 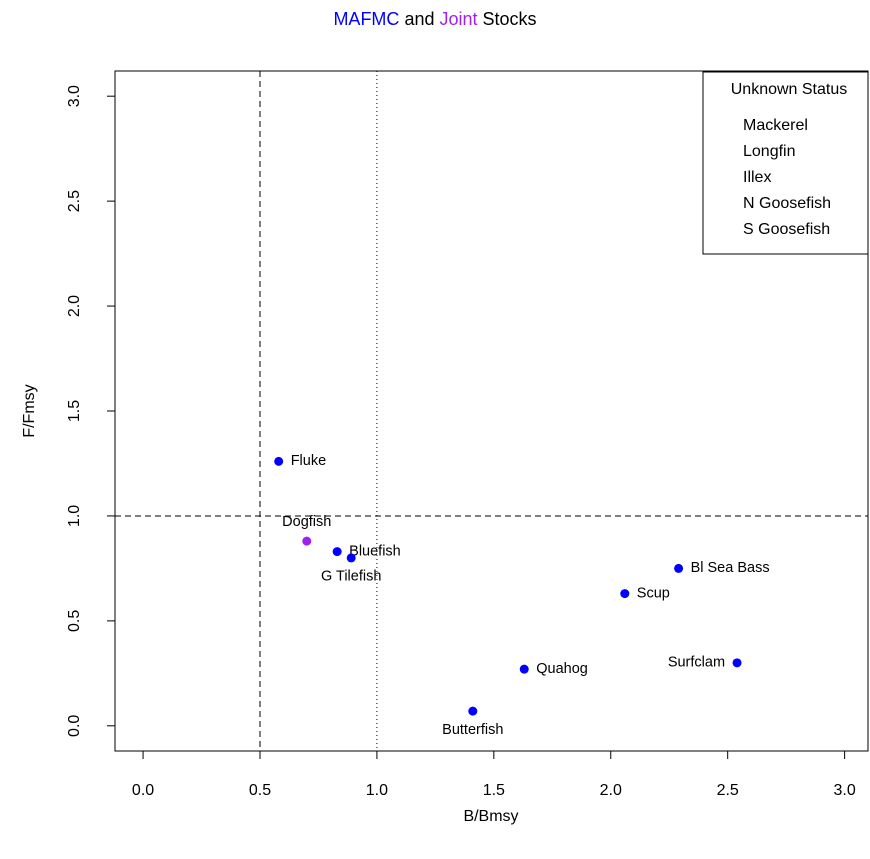 What do you see at coordinates (562, 669) in the screenshot?
I see `point-label: Quahog` at bounding box center [562, 669].